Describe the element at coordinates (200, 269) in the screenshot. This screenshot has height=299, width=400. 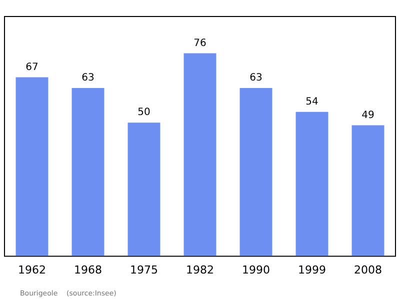
I see `x-tick-label: 1982` at that location.